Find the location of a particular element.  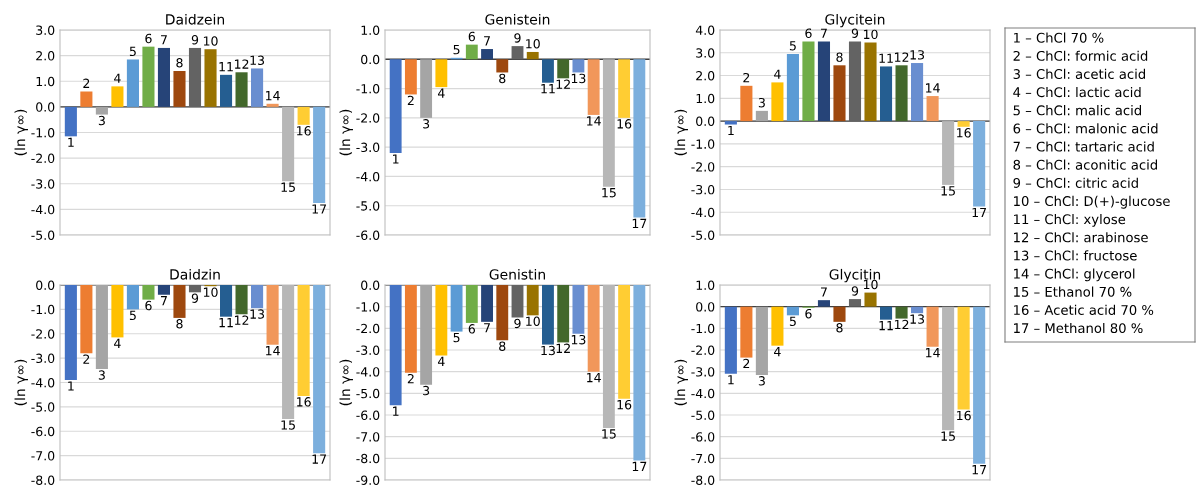

text: 8 – ChCl: aconitic acid is located at coordinates (1085, 164).